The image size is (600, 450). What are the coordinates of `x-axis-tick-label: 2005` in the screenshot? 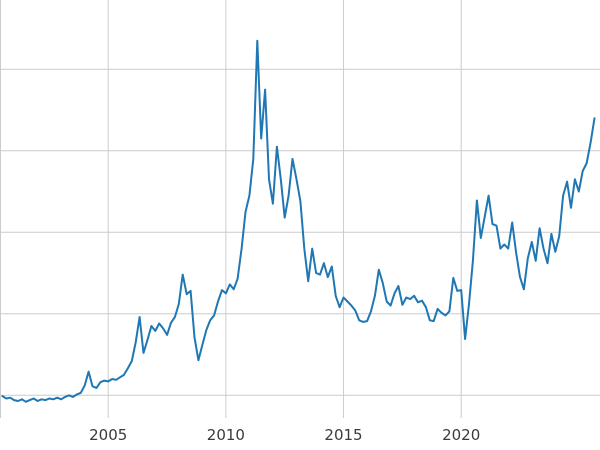 It's located at (108, 435).